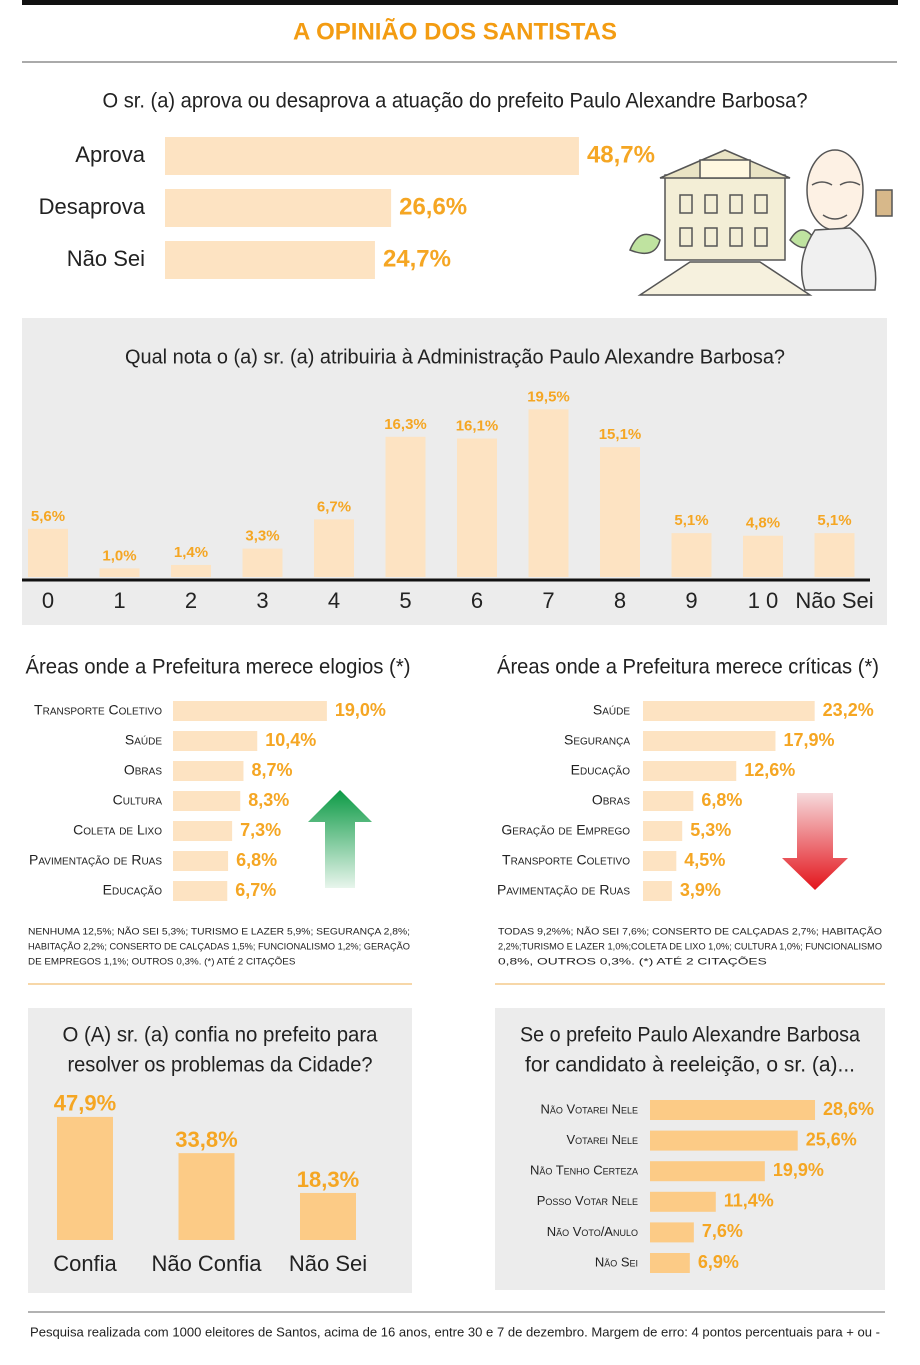  What do you see at coordinates (92, 206) in the screenshot?
I see `category-label: Desaprova` at bounding box center [92, 206].